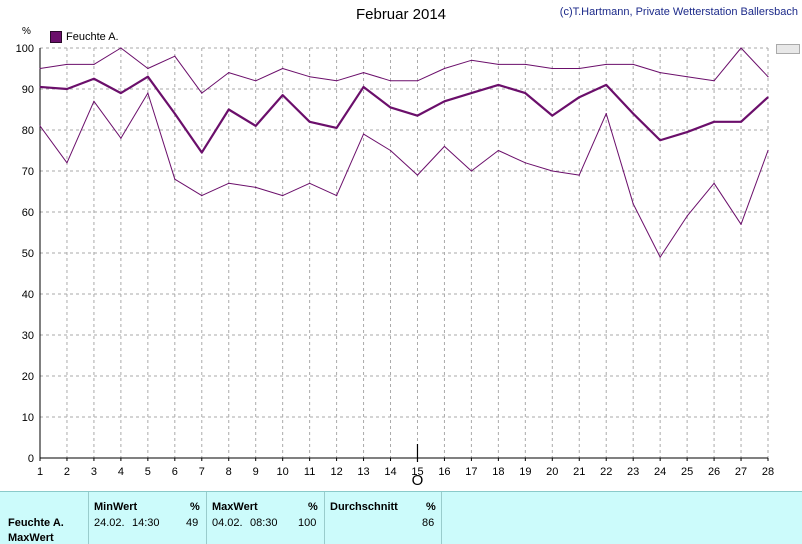 This screenshot has height=544, width=802. What do you see at coordinates (67, 472) in the screenshot?
I see `x-tick-label: 2` at bounding box center [67, 472].